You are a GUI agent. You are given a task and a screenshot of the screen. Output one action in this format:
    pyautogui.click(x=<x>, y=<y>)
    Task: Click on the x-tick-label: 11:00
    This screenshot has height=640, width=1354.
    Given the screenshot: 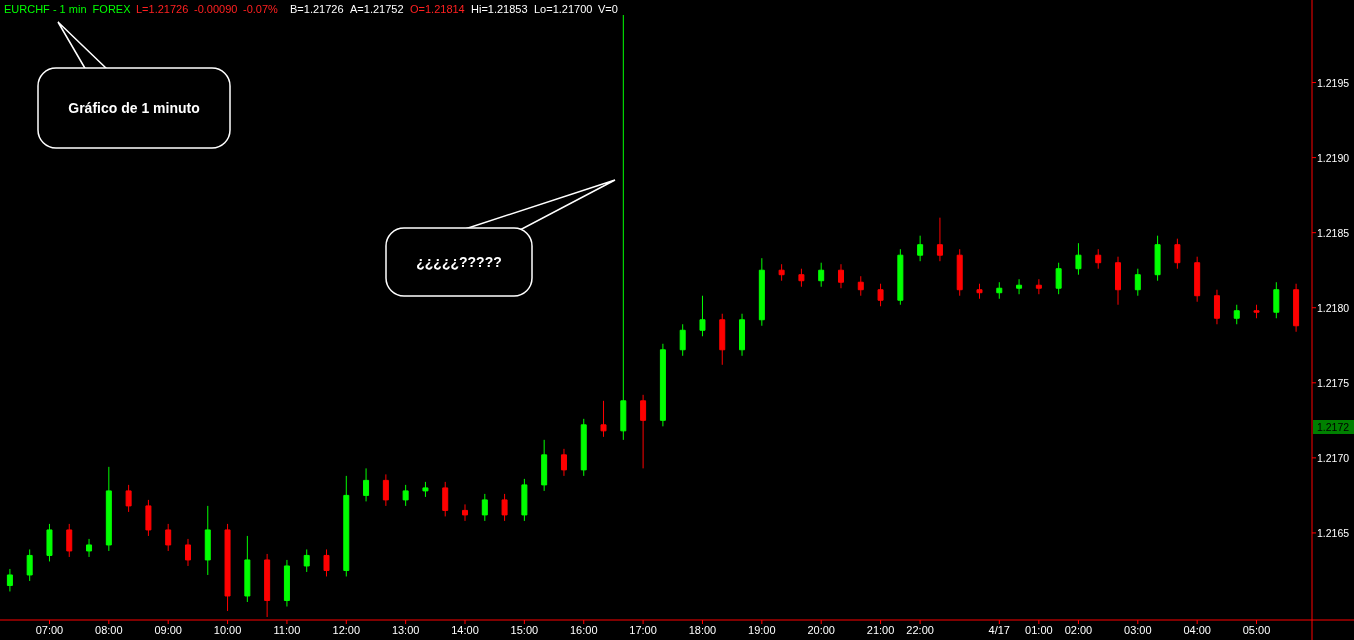 What is the action you would take?
    pyautogui.click(x=287, y=630)
    